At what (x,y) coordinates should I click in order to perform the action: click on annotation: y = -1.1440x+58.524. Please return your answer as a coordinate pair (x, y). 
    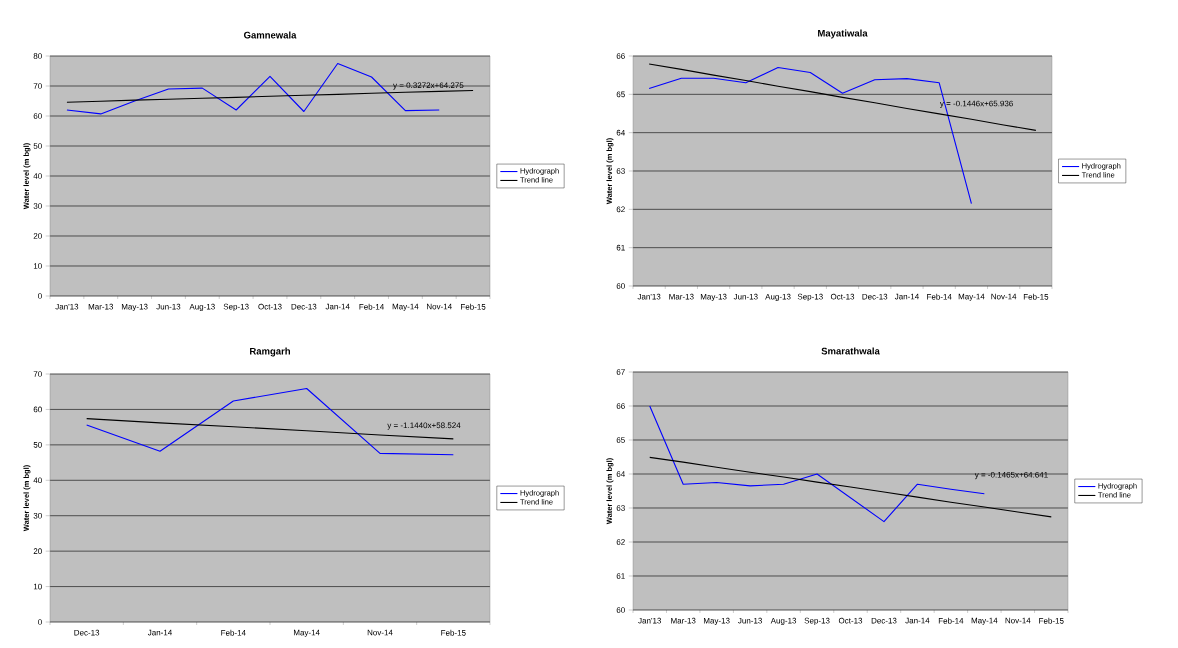
    Looking at the image, I should click on (424, 426).